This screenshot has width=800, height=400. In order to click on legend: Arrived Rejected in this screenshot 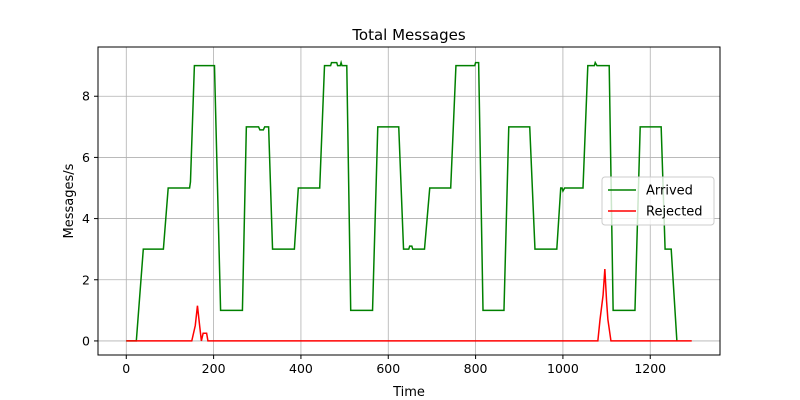, I will do `click(658, 201)`.